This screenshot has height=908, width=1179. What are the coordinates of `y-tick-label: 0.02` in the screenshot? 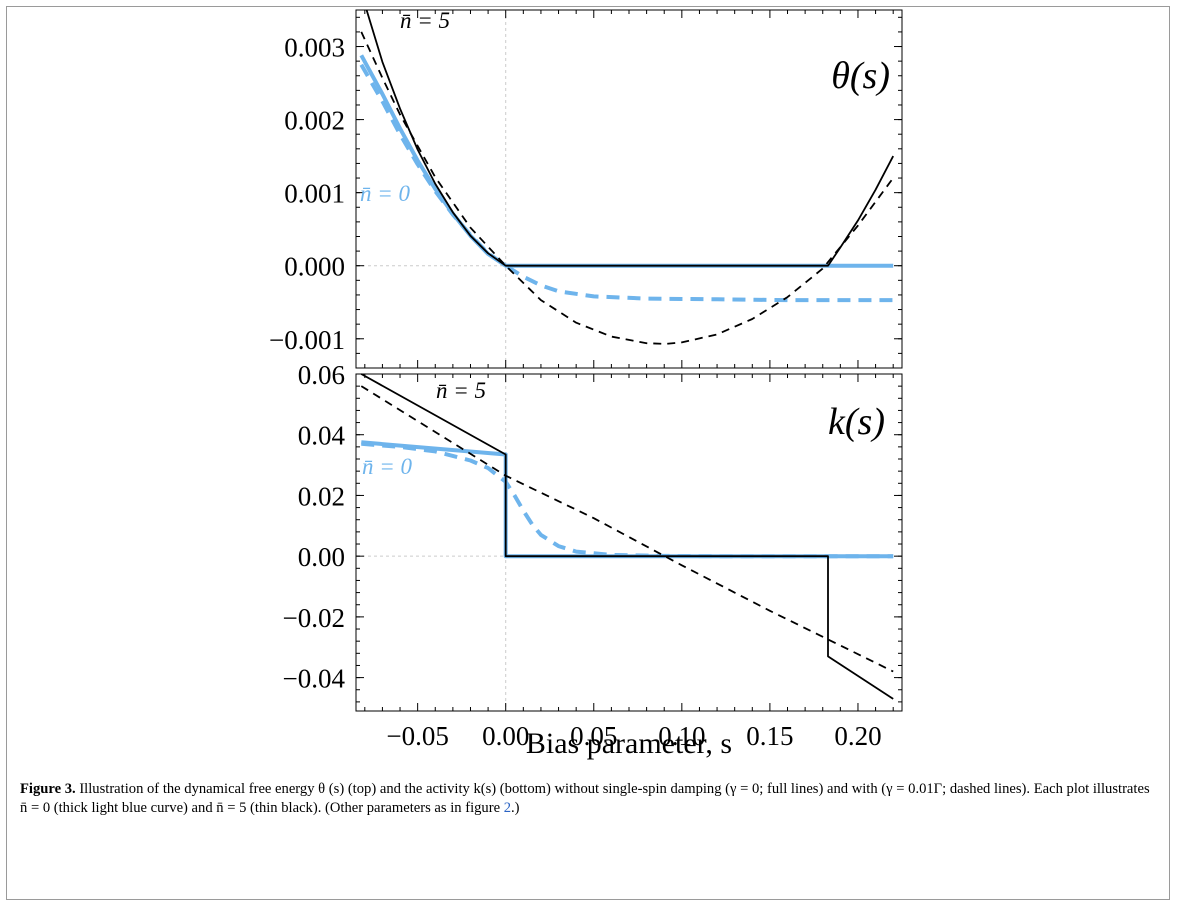 It's located at (321, 496).